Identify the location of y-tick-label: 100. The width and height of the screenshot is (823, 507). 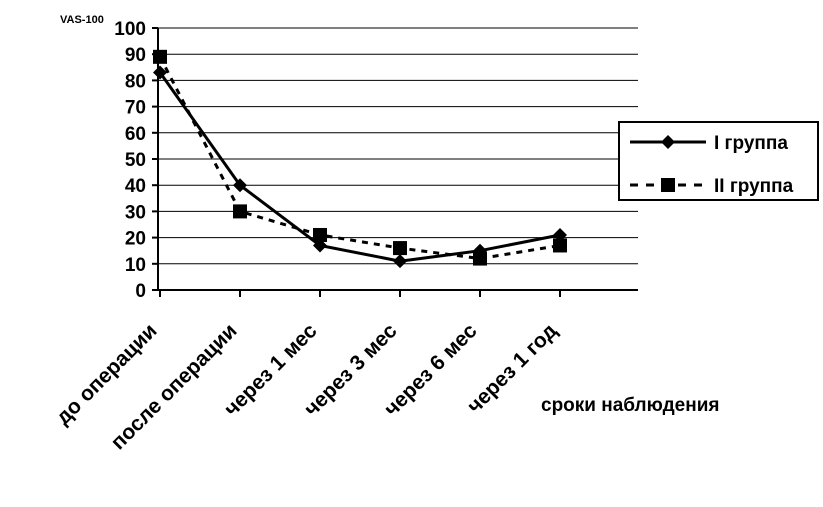
(130, 29).